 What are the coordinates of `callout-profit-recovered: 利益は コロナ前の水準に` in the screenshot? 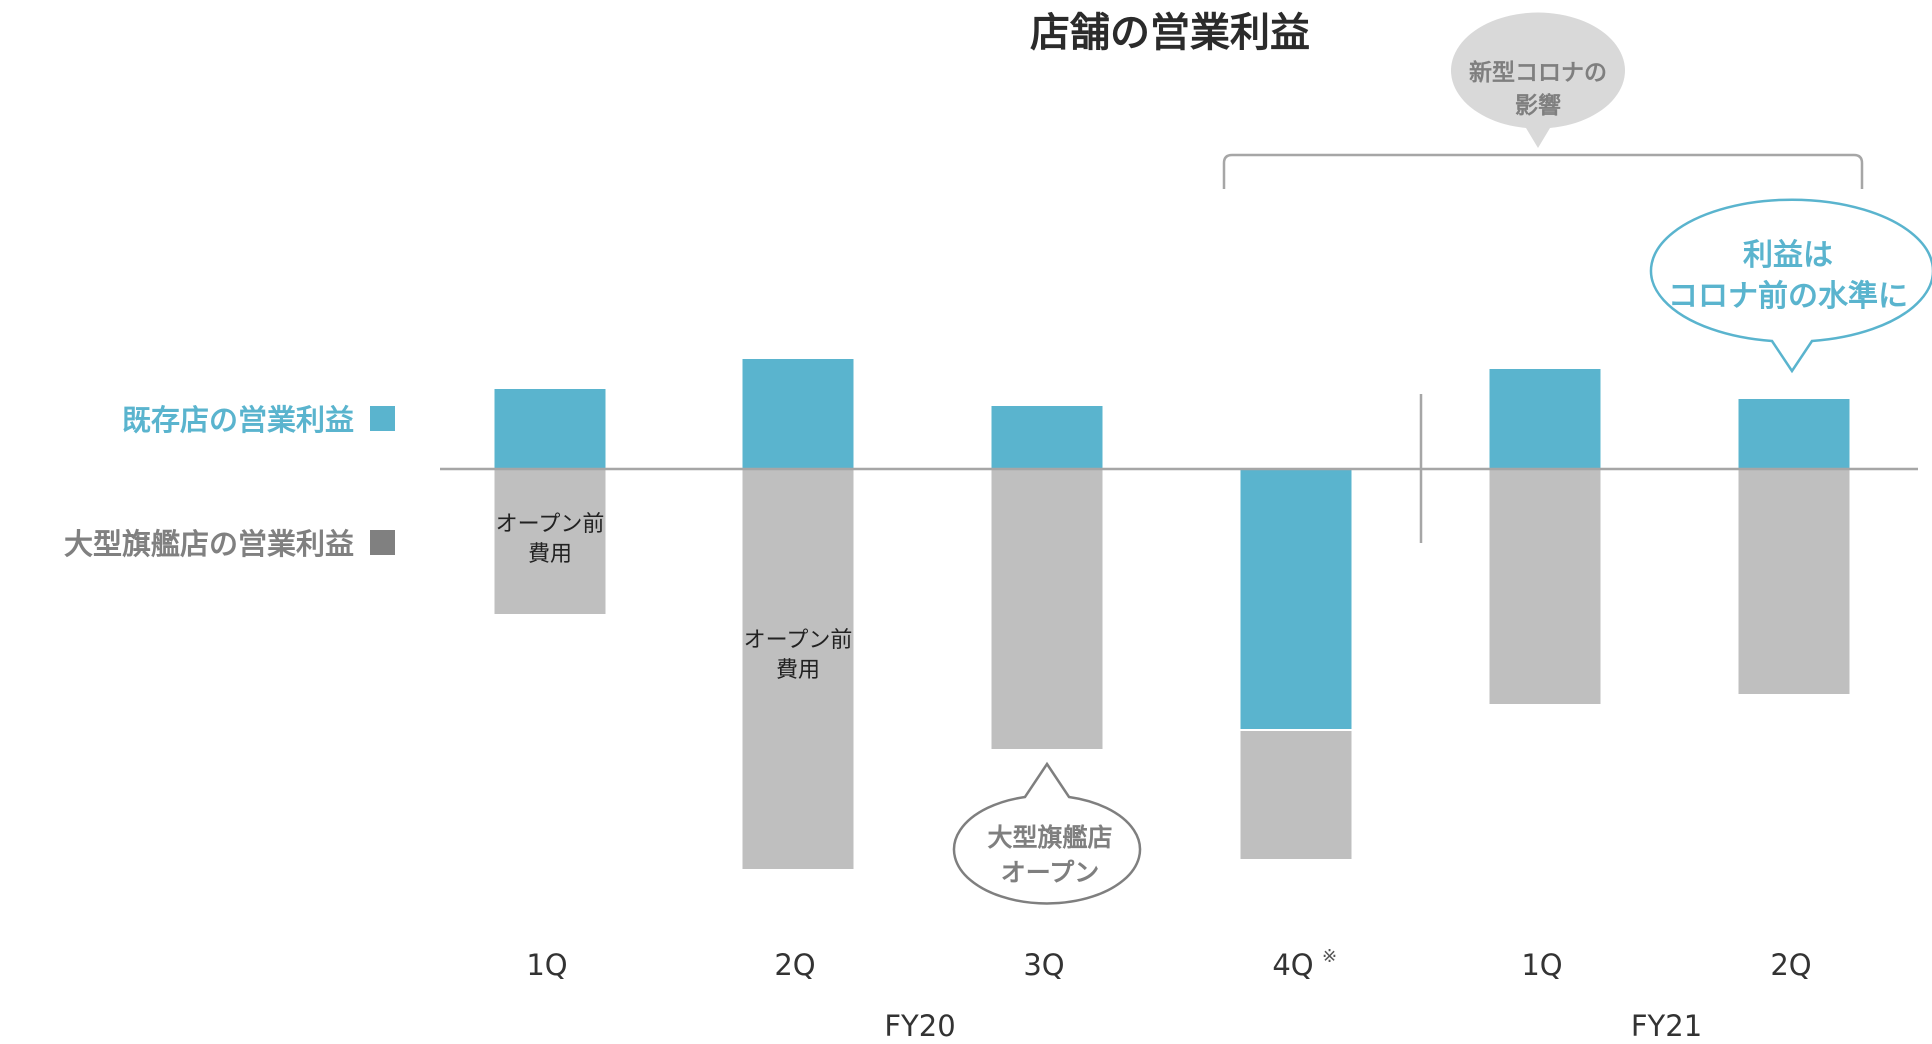 It's located at (1790, 286).